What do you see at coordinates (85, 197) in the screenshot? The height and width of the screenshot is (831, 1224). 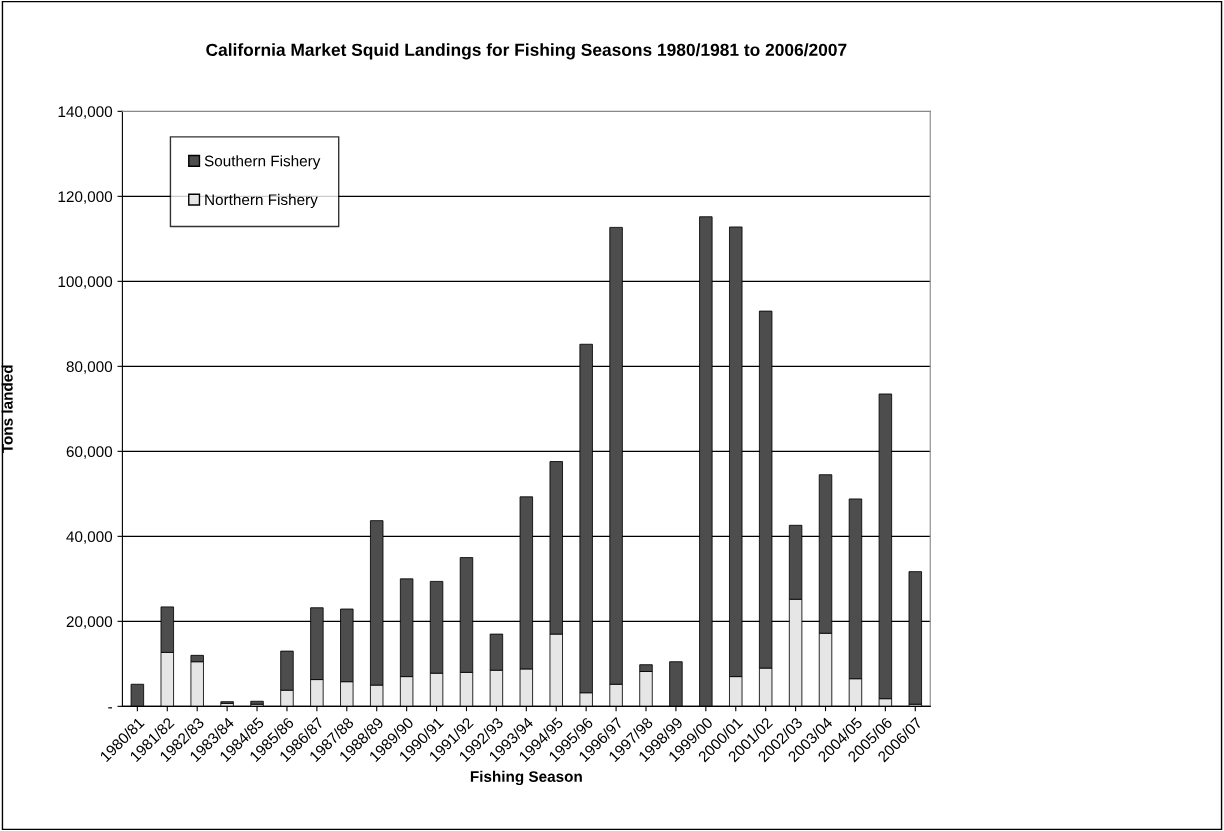 I see `y-tick-label: 120,000` at bounding box center [85, 197].